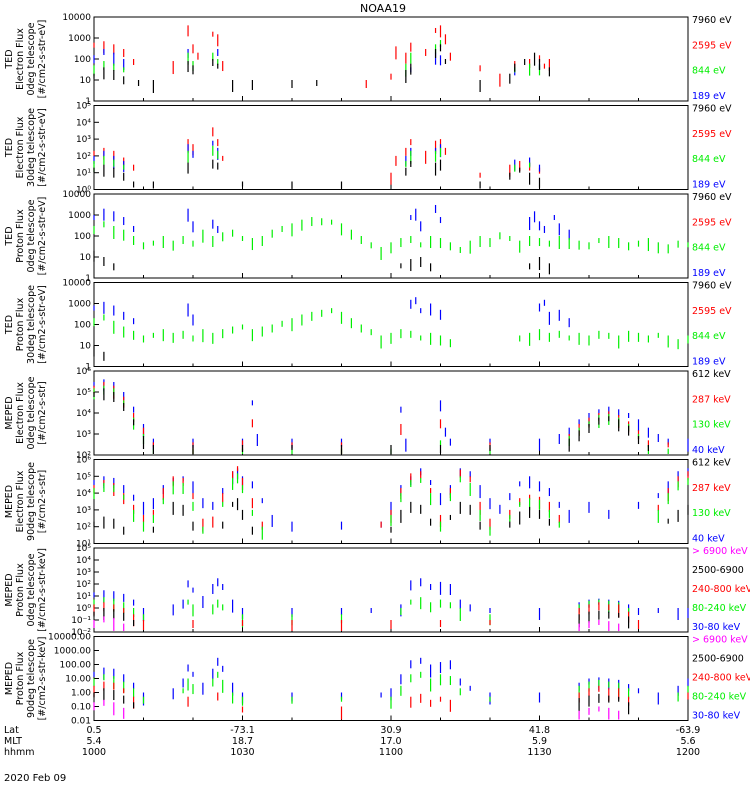 The height and width of the screenshot is (800, 750). Describe the element at coordinates (711, 513) in the screenshot. I see `legend-entry: 130 keV` at that location.